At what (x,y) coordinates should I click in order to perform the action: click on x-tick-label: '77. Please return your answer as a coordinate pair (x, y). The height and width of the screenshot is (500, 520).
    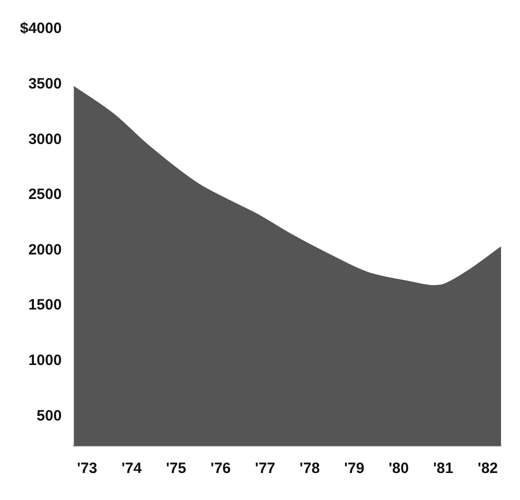
    Looking at the image, I should click on (265, 469).